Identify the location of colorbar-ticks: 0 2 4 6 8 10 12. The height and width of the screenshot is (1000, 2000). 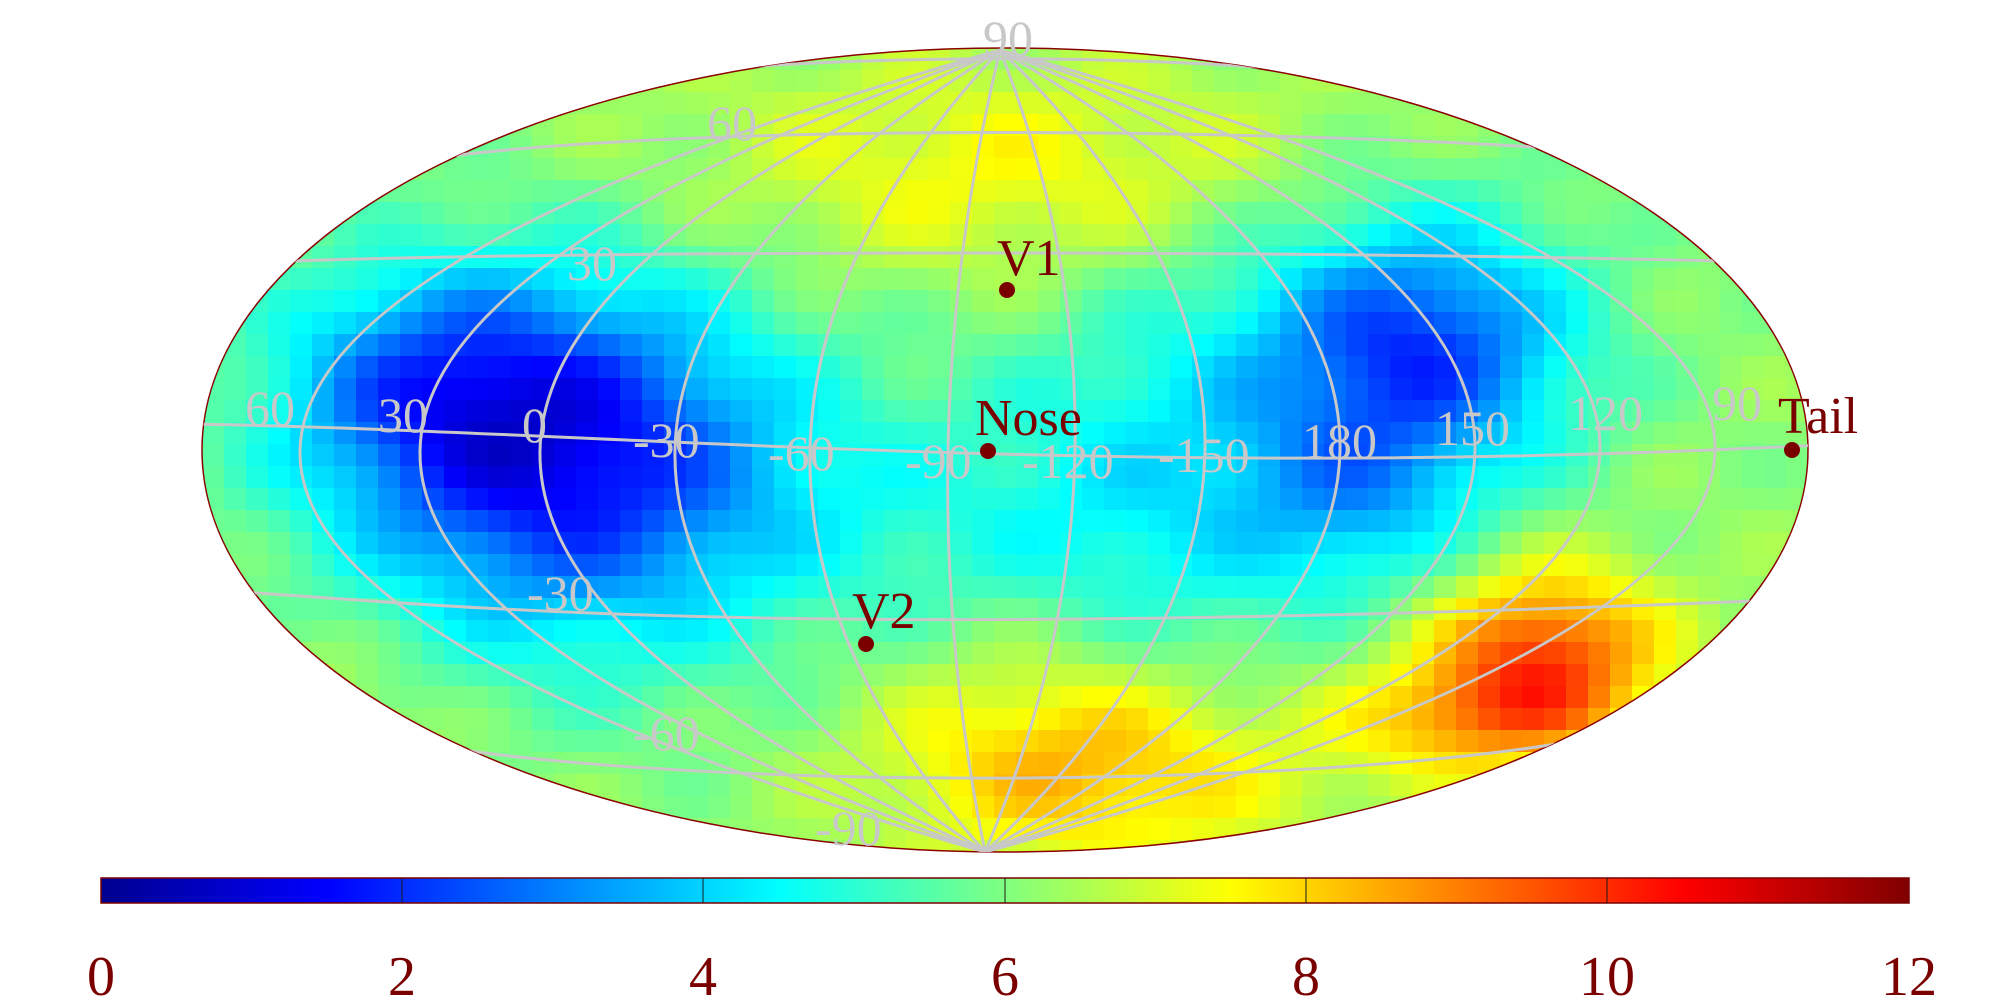
(1012, 973).